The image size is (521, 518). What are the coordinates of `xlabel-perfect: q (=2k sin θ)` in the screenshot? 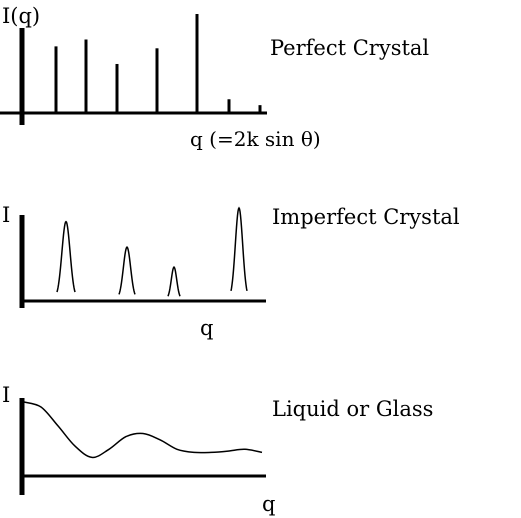 It's located at (255, 139).